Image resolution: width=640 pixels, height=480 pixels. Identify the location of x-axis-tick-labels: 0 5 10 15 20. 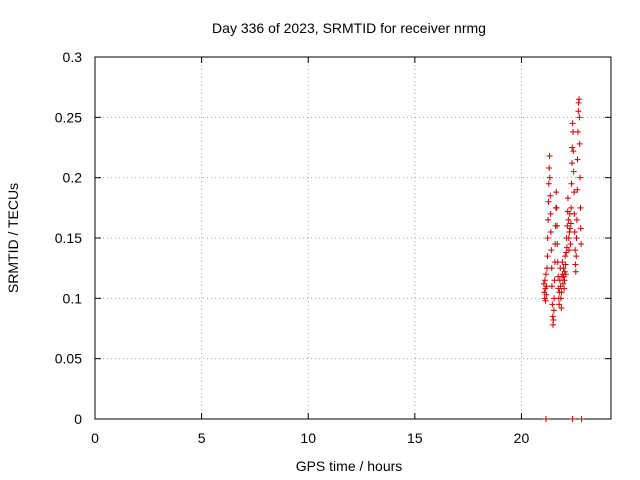
(310, 438).